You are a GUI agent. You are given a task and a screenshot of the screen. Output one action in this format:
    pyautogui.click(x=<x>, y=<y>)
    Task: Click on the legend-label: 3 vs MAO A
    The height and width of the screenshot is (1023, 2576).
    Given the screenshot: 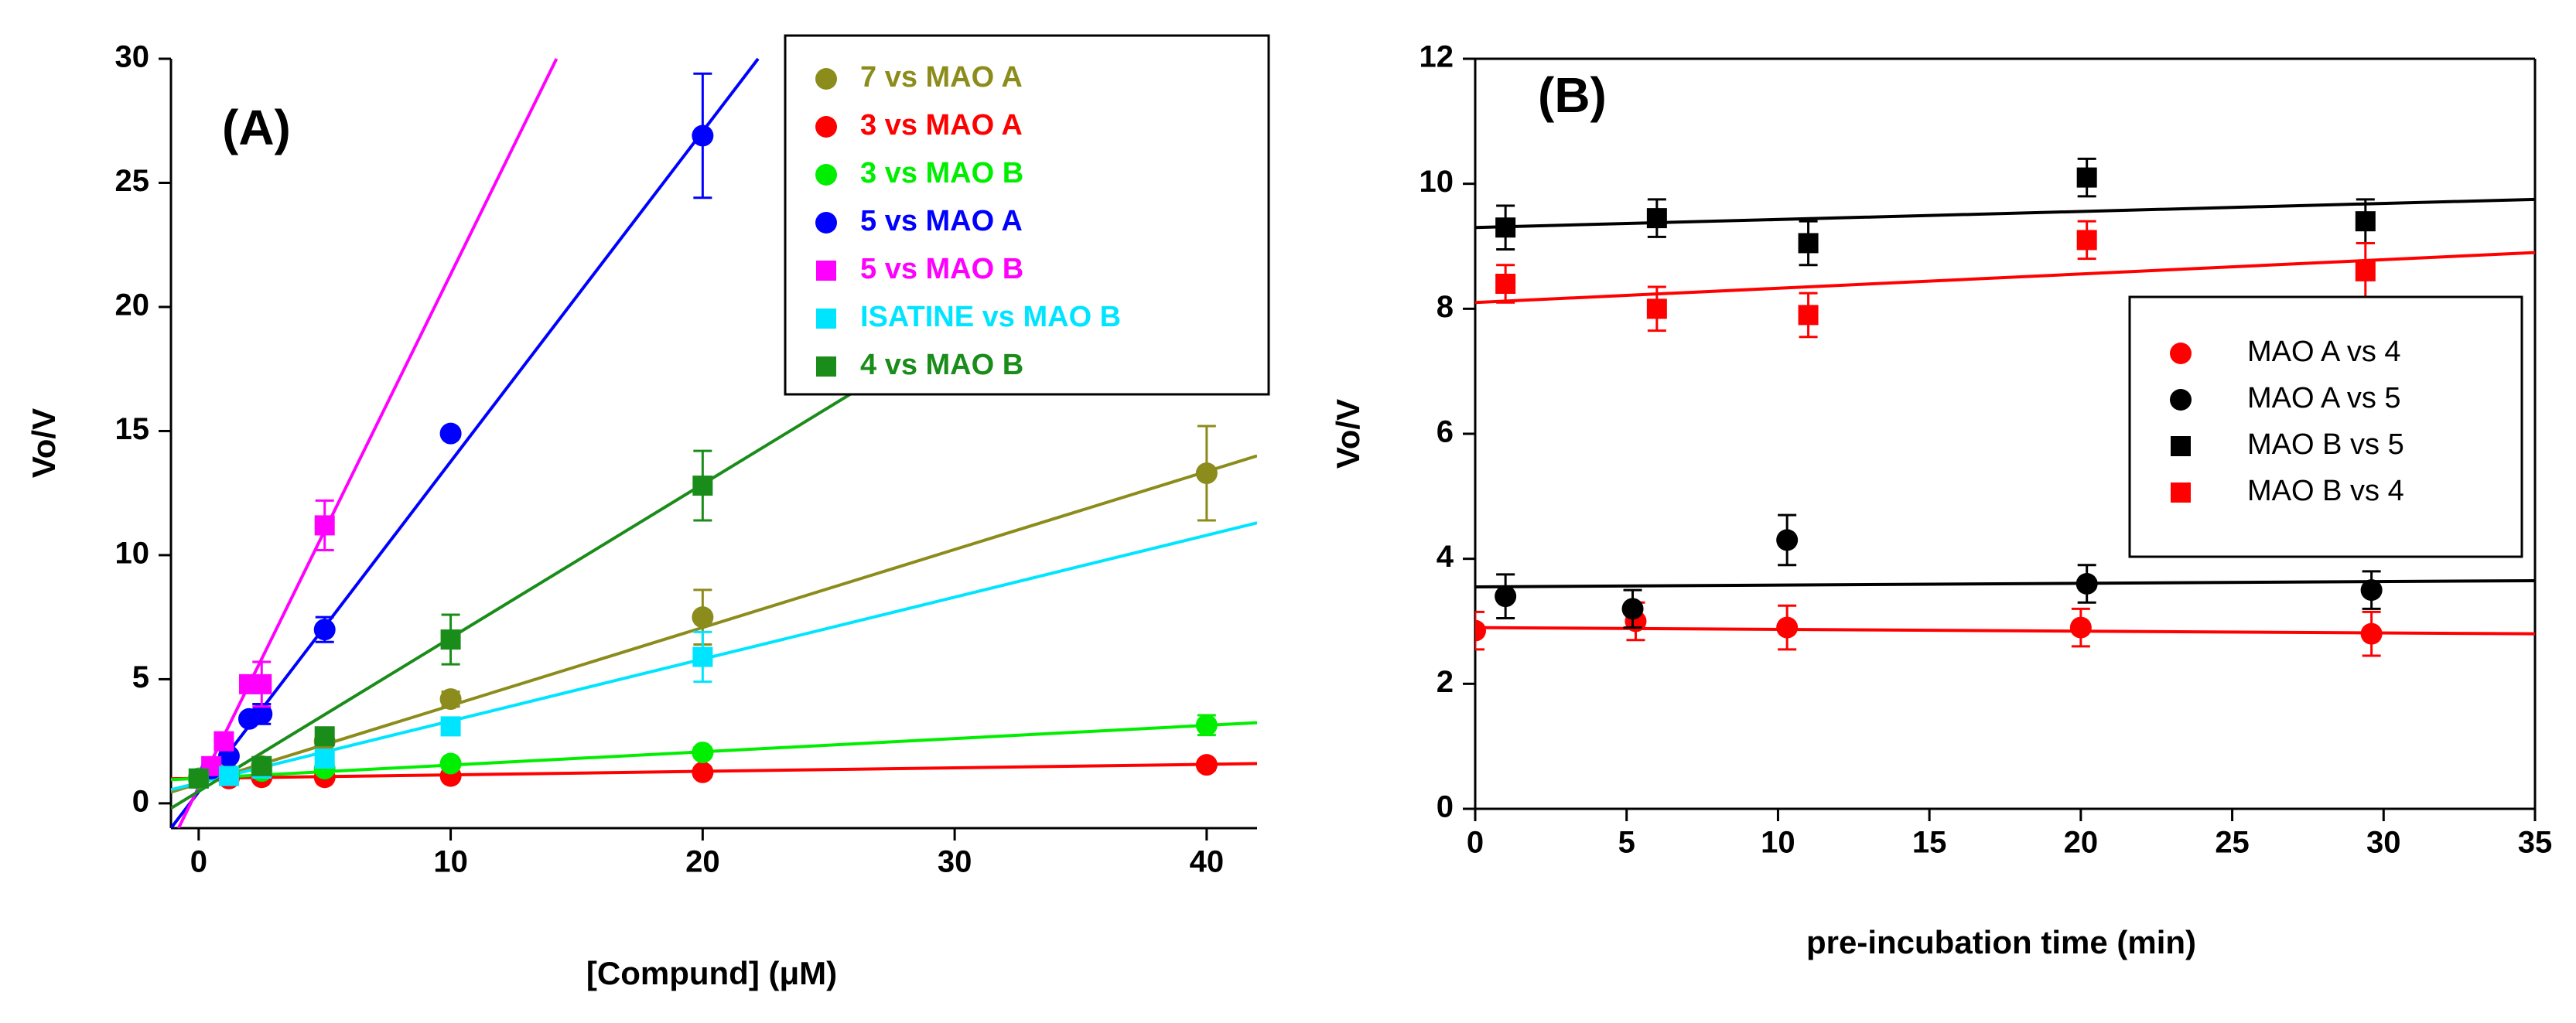 What is the action you would take?
    pyautogui.click(x=941, y=126)
    